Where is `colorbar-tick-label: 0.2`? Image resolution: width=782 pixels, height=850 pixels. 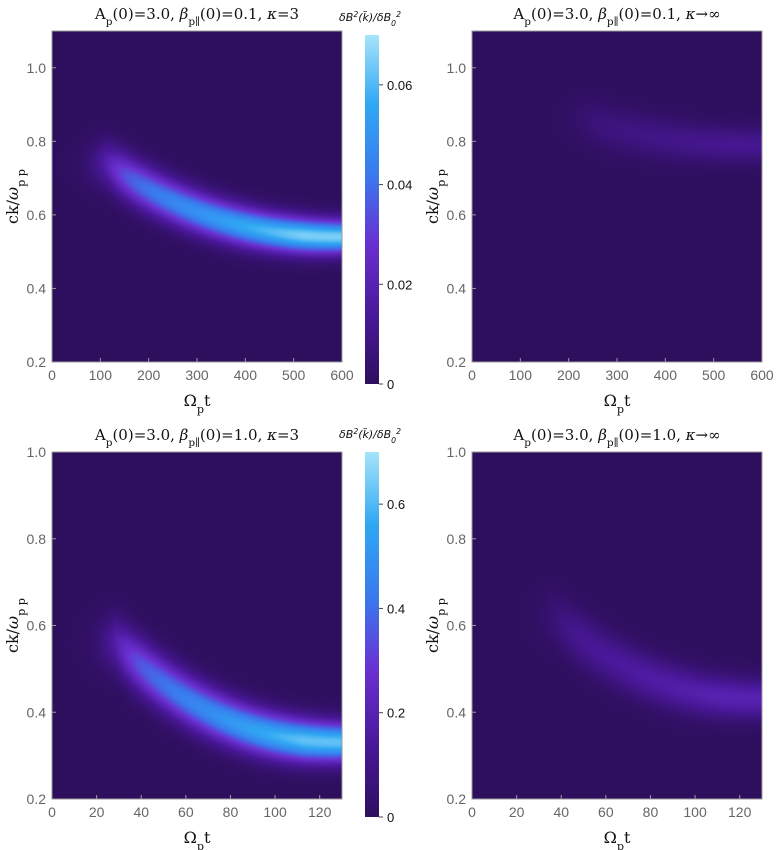
colorbar-tick-label: 0.2 is located at coordinates (396, 713).